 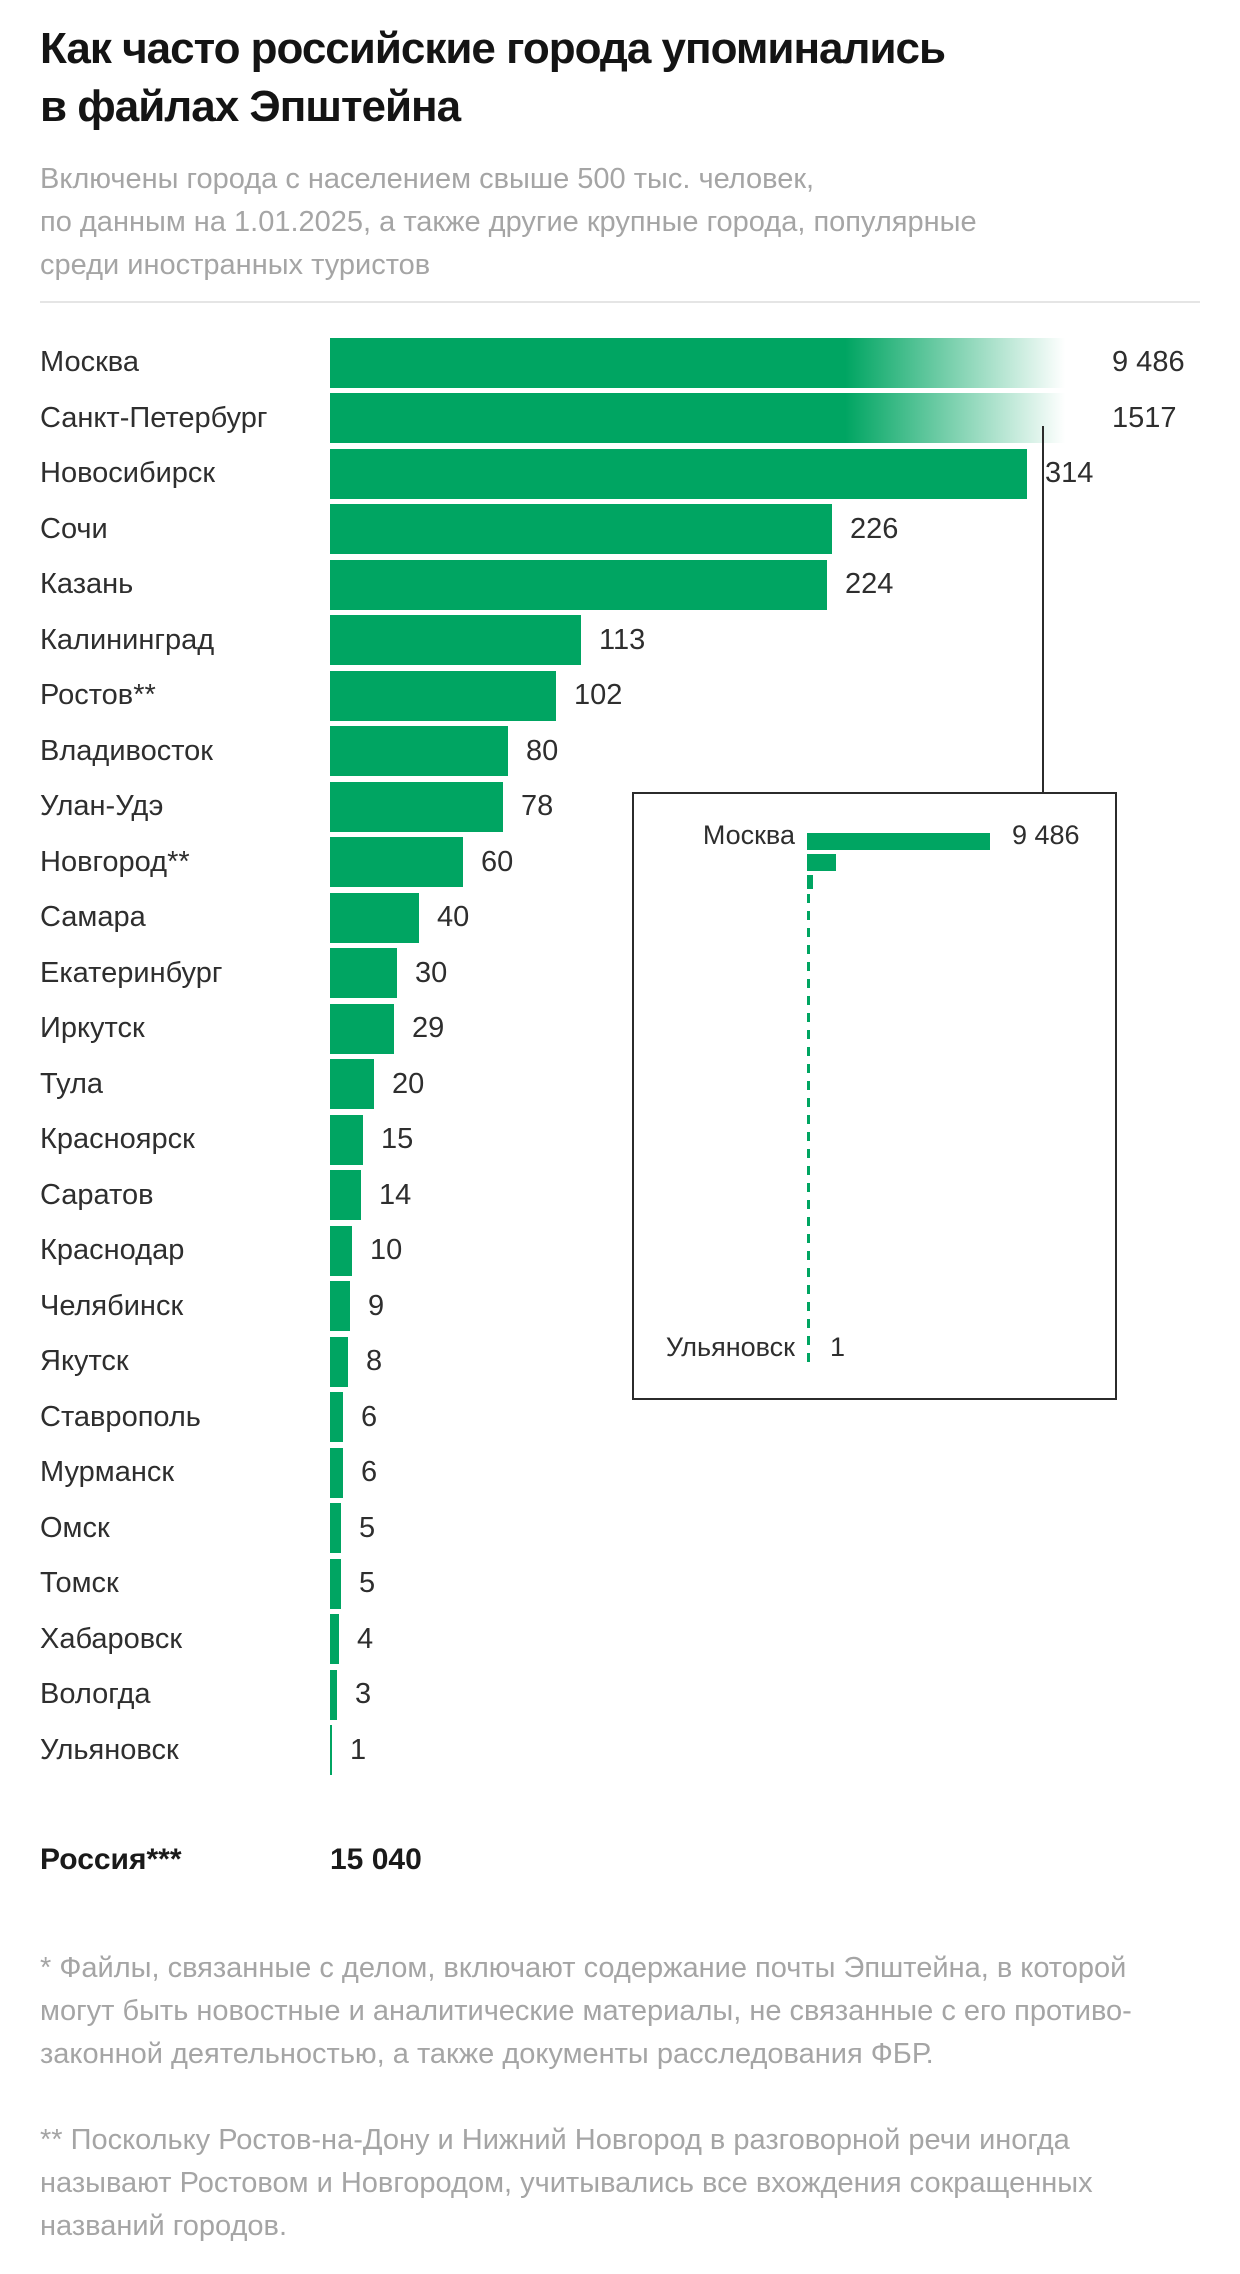 What do you see at coordinates (92, 1028) in the screenshot?
I see `bar-label: Иркутск` at bounding box center [92, 1028].